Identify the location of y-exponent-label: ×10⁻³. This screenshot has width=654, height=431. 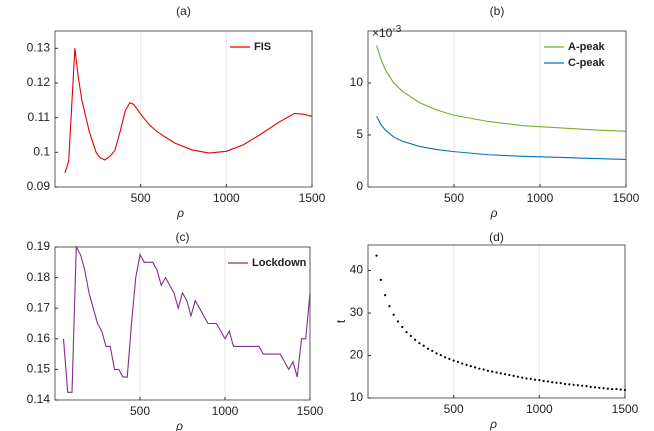
(387, 32).